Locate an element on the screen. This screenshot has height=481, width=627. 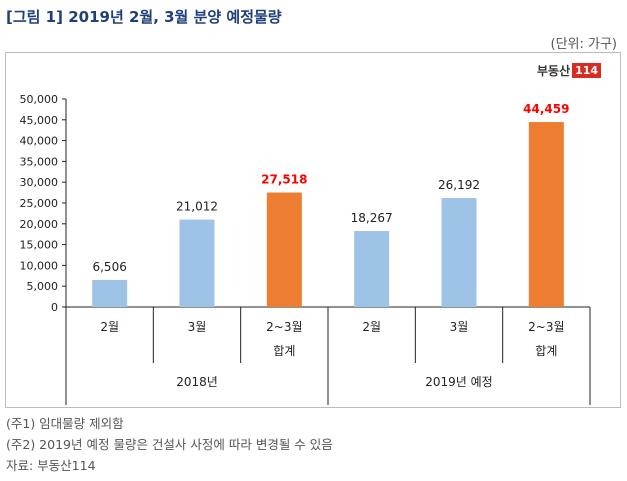
logo-number: 114 is located at coordinates (587, 70).